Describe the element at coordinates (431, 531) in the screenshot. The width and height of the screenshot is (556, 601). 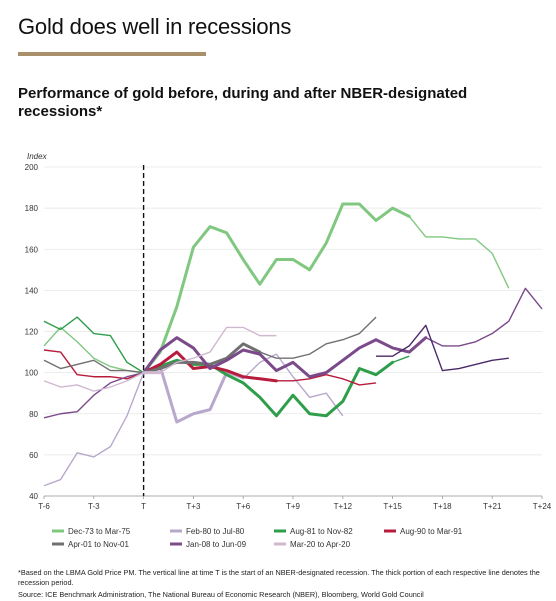
I see `legend-label: Aug-90 to Mar-91` at that location.